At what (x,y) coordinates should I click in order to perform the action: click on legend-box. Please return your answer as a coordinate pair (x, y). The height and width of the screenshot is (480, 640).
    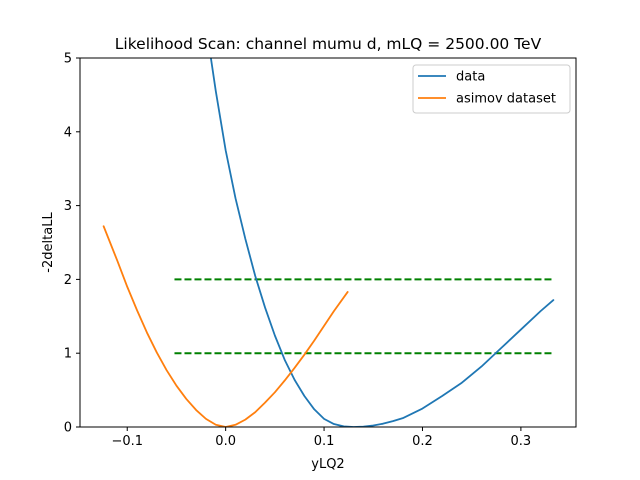
    Looking at the image, I should click on (491, 89).